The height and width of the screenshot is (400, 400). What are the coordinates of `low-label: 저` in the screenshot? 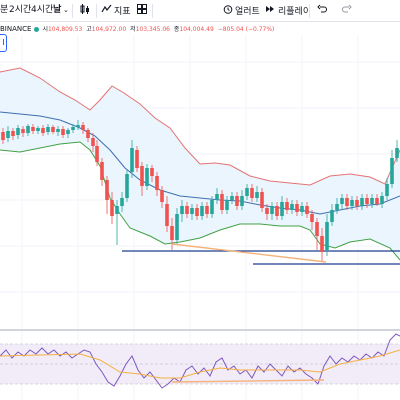 It's located at (133, 29).